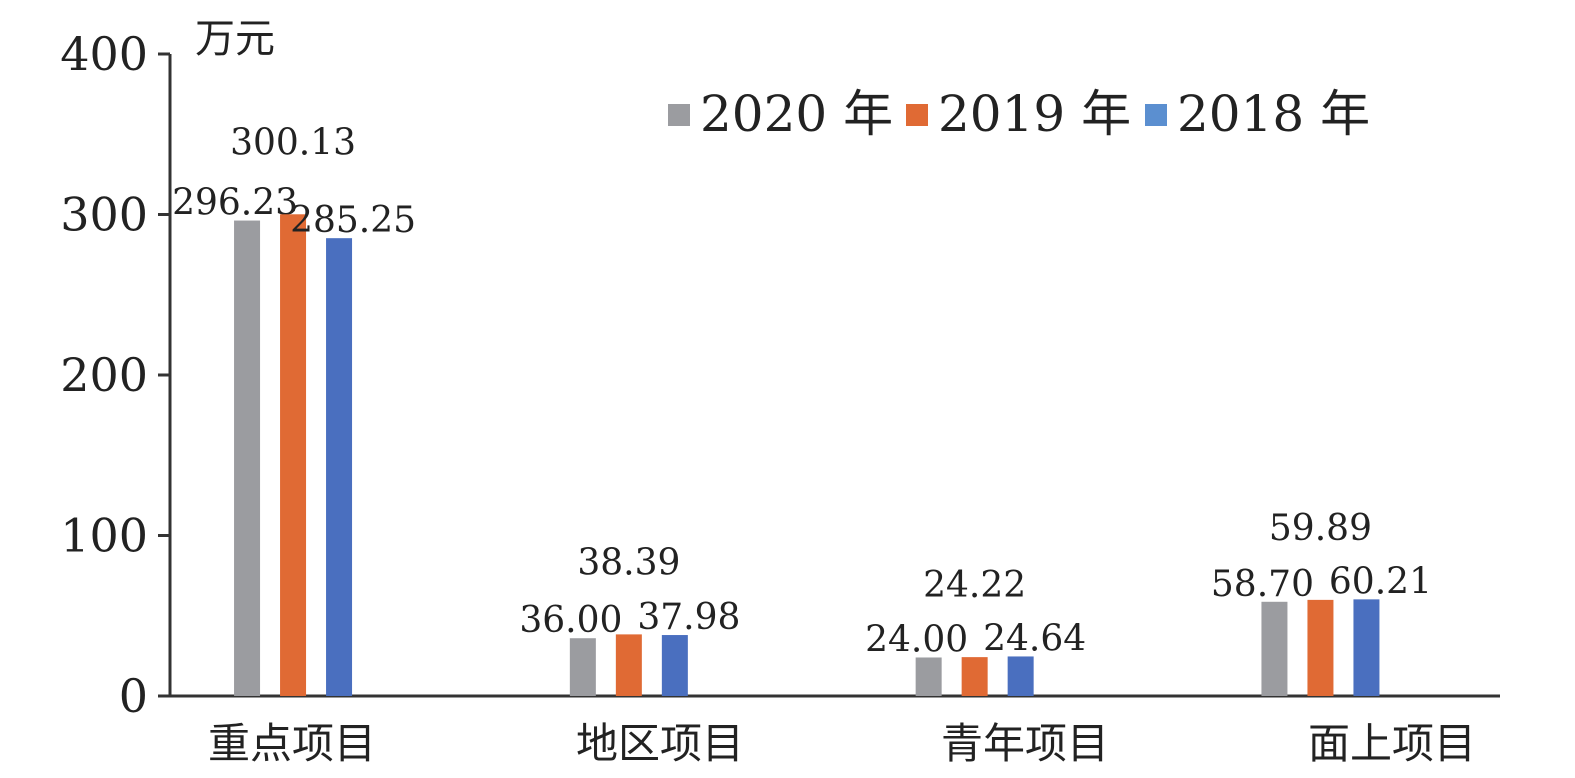 This screenshot has height=778, width=1575. I want to click on category-labels: 重点项目 地区项目 青年项目 面上项目, so click(842, 743).